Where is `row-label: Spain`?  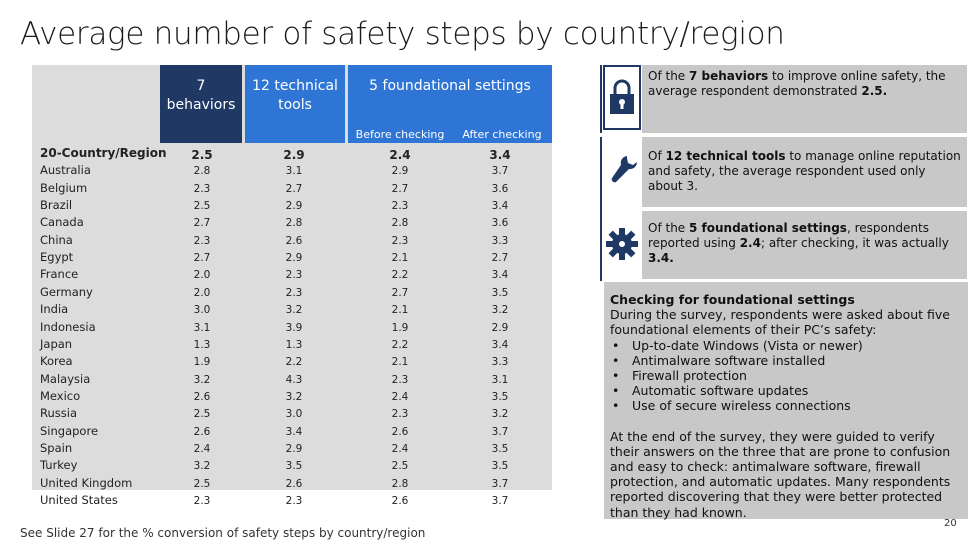 row-label: Spain is located at coordinates (56, 447).